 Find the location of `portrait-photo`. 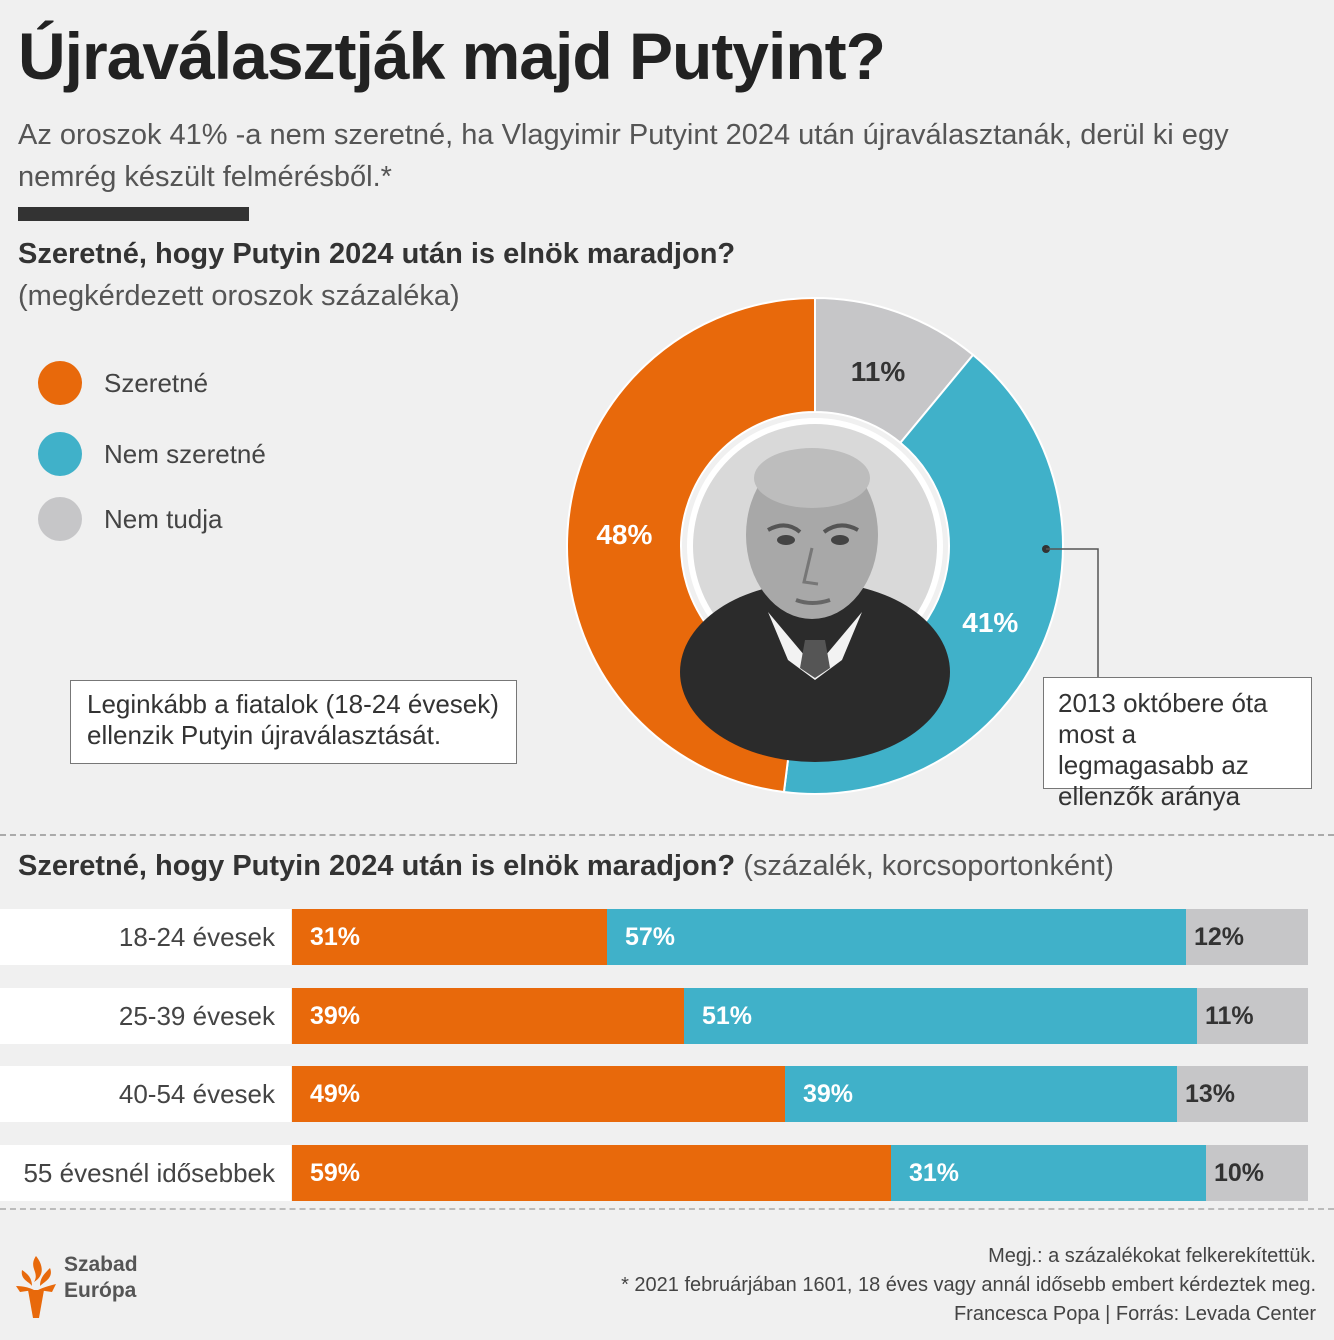

portrait-photo is located at coordinates (815, 590).